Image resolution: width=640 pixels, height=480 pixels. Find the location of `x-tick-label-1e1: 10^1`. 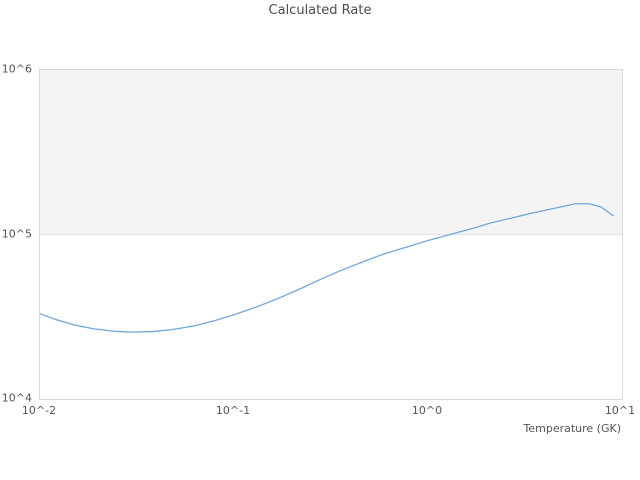

x-tick-label-1e1: 10^1 is located at coordinates (620, 410).